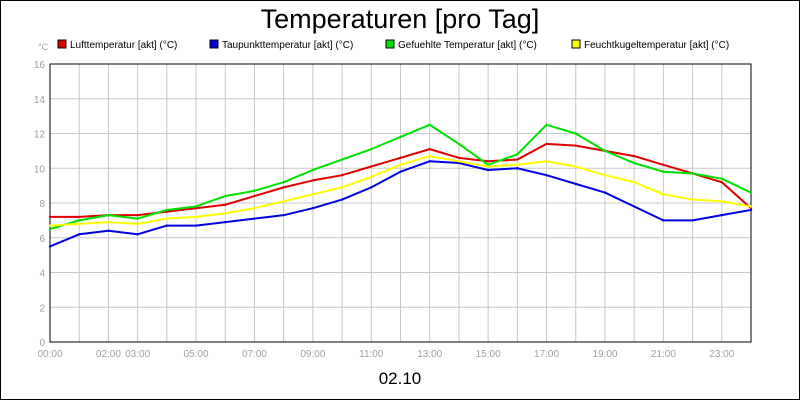 The height and width of the screenshot is (400, 800). What do you see at coordinates (40, 100) in the screenshot?
I see `y-tick-label: 14` at bounding box center [40, 100].